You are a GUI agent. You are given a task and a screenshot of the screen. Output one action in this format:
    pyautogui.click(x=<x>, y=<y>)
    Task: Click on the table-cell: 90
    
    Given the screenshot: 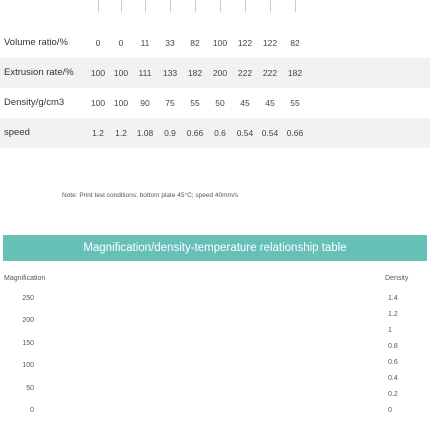 What is the action you would take?
    pyautogui.click(x=145, y=103)
    